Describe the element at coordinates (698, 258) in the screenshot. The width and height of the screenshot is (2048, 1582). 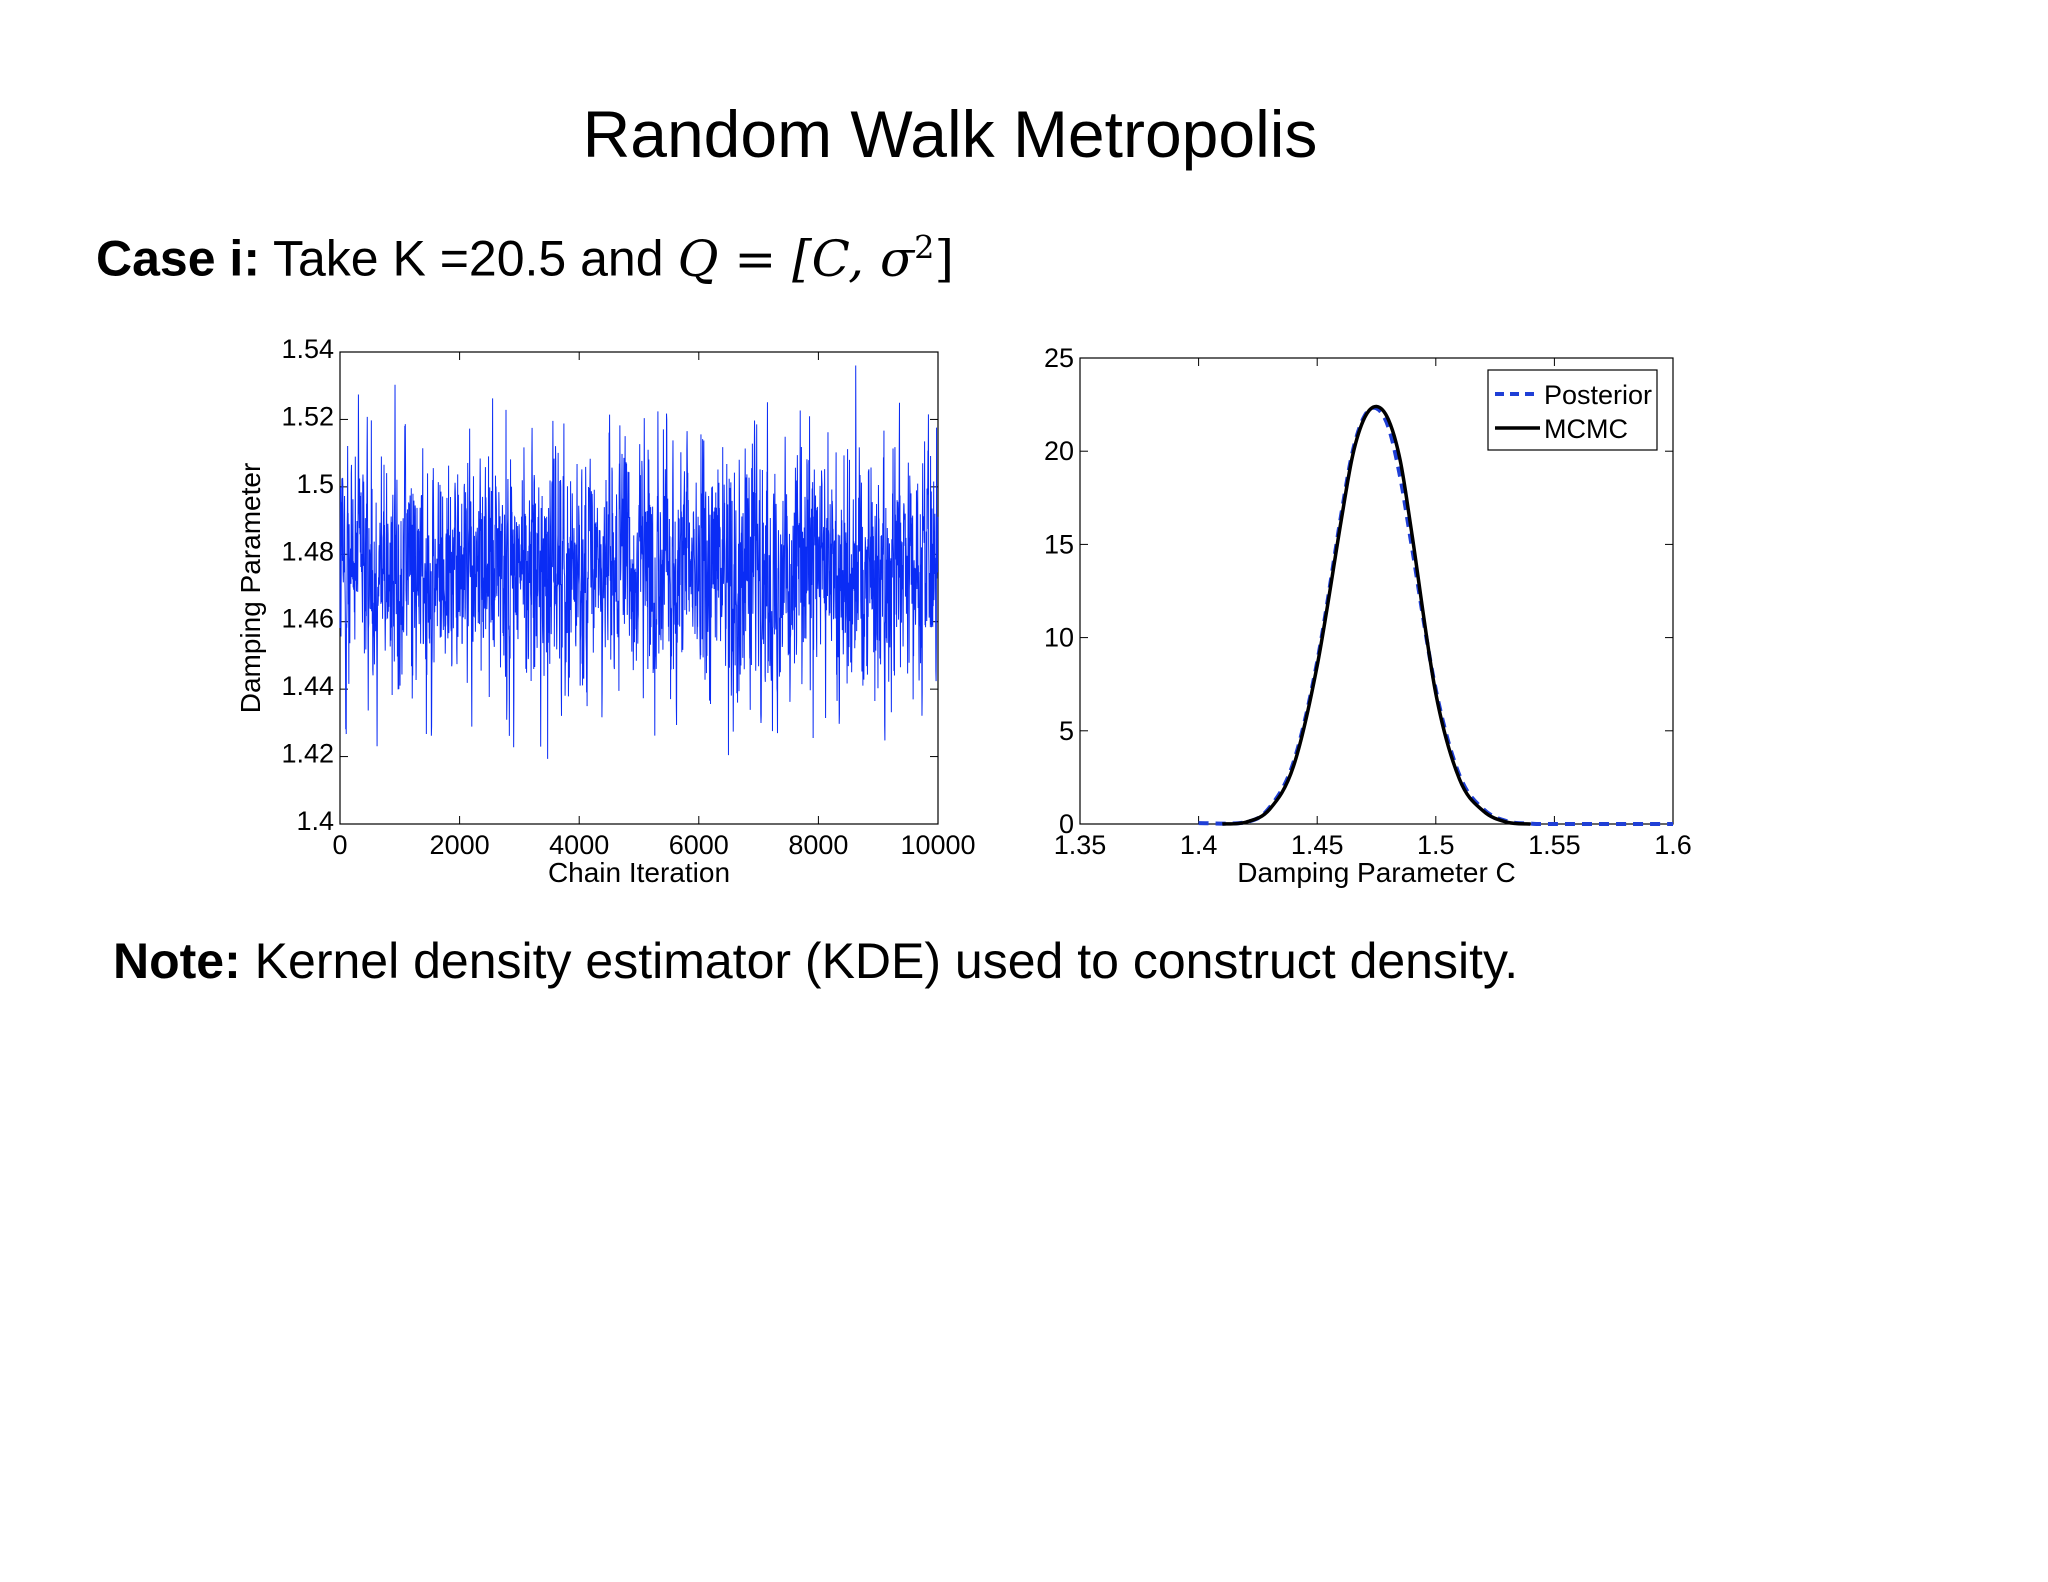
I see `formula-lhs: Q` at that location.